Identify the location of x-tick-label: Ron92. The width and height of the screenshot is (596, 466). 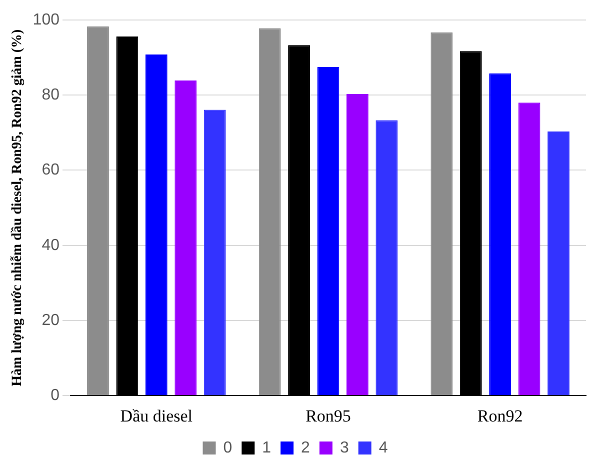
(500, 416).